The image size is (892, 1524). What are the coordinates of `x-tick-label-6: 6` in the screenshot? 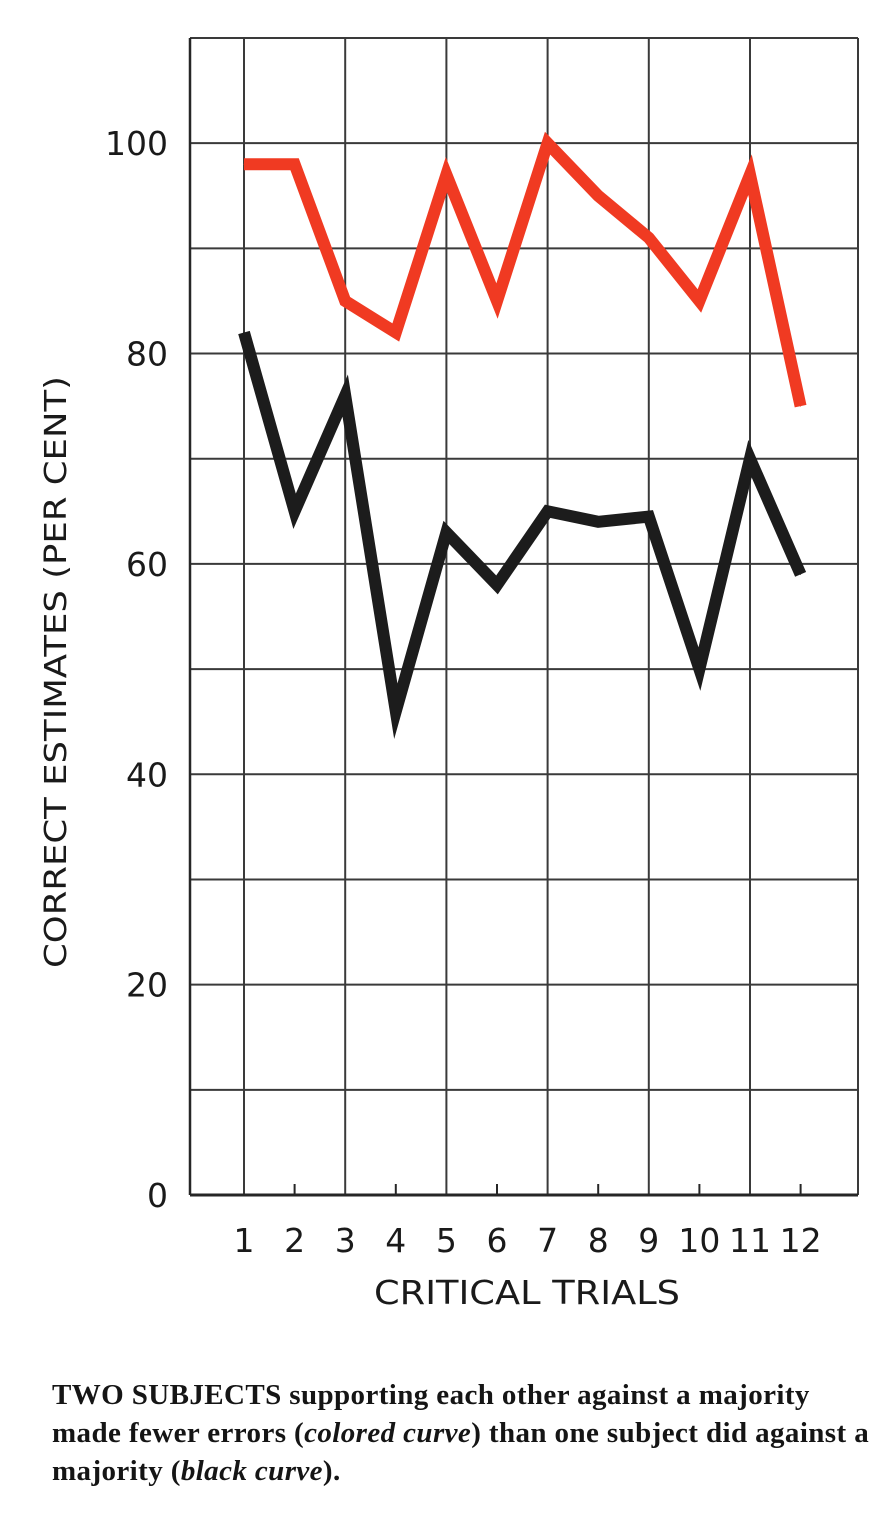 It's located at (497, 1240).